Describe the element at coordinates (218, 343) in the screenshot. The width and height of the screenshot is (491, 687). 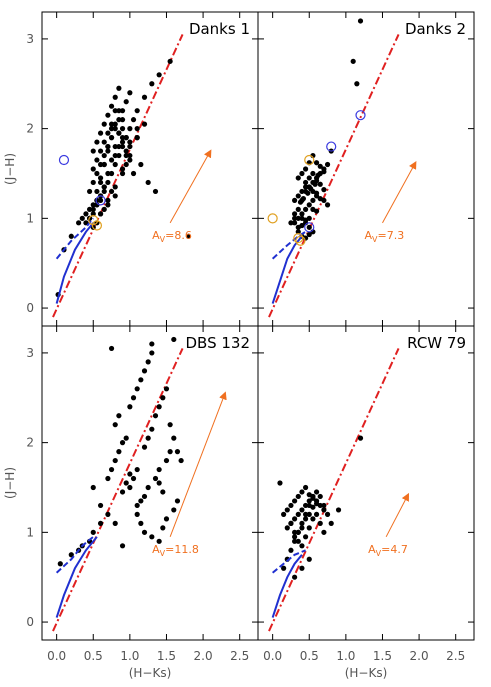
I see `panel-title: DBS 132` at that location.